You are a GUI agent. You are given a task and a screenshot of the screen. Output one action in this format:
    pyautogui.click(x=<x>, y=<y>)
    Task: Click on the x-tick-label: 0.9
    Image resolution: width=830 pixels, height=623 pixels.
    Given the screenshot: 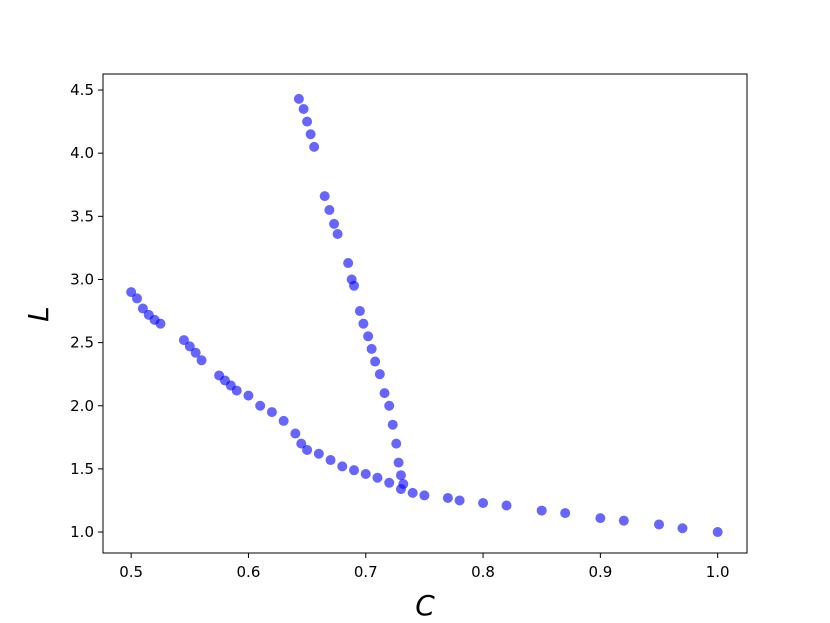 What is the action you would take?
    pyautogui.click(x=600, y=572)
    